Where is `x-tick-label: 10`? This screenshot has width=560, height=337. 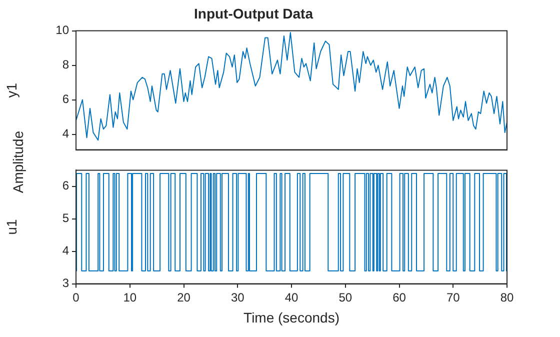 x-tick-label: 10 is located at coordinates (130, 297).